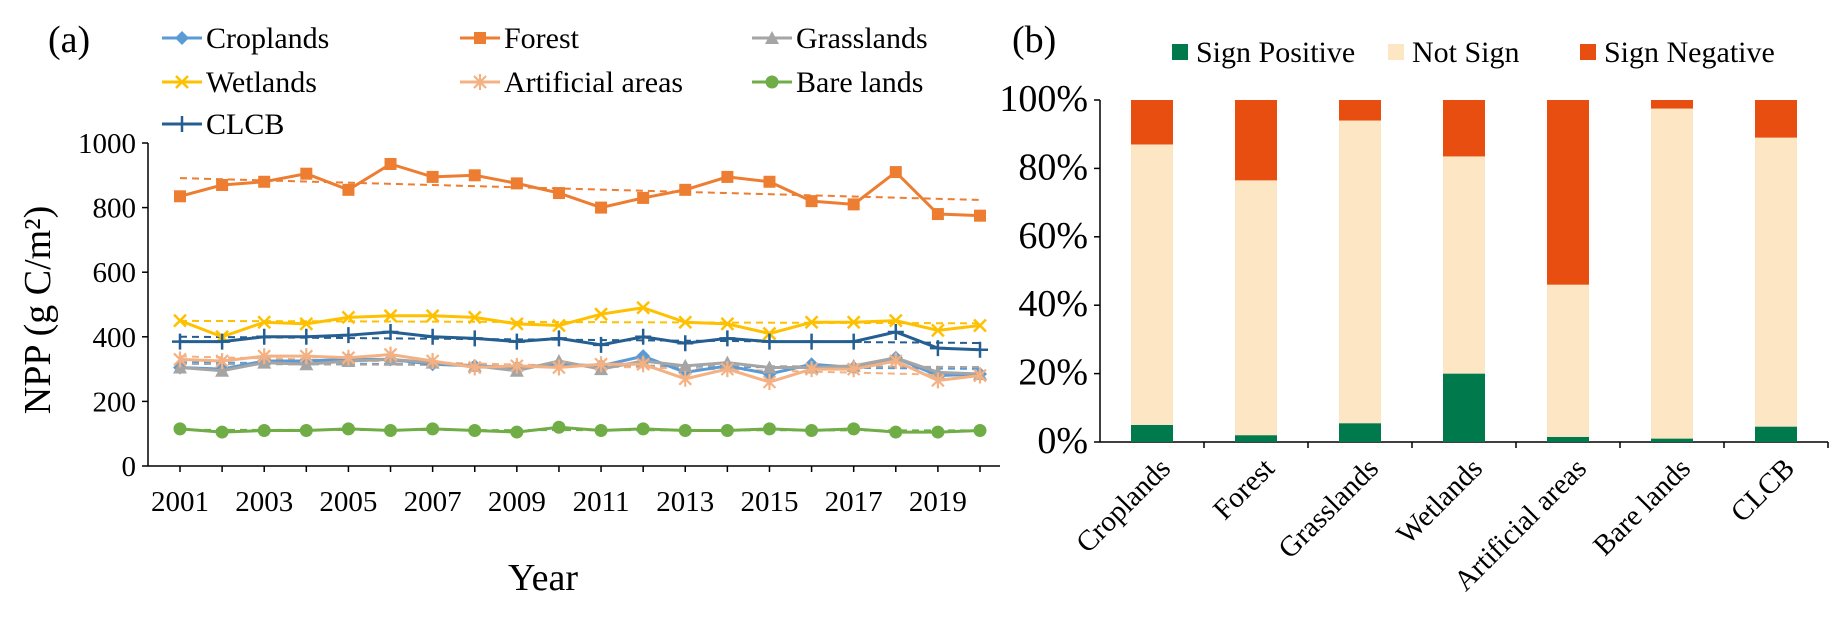  Describe the element at coordinates (593, 82) in the screenshot. I see `legend-label: Artificial areas` at that location.